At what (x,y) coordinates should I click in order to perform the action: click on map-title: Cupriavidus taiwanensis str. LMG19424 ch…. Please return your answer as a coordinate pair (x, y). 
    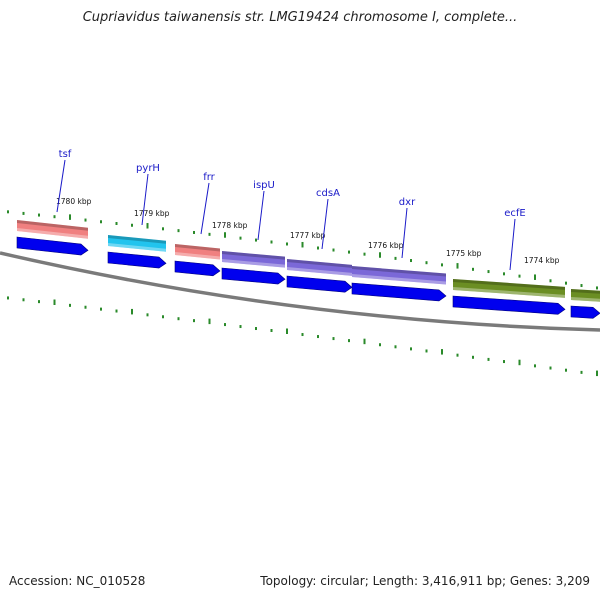
    Looking at the image, I should click on (300, 17).